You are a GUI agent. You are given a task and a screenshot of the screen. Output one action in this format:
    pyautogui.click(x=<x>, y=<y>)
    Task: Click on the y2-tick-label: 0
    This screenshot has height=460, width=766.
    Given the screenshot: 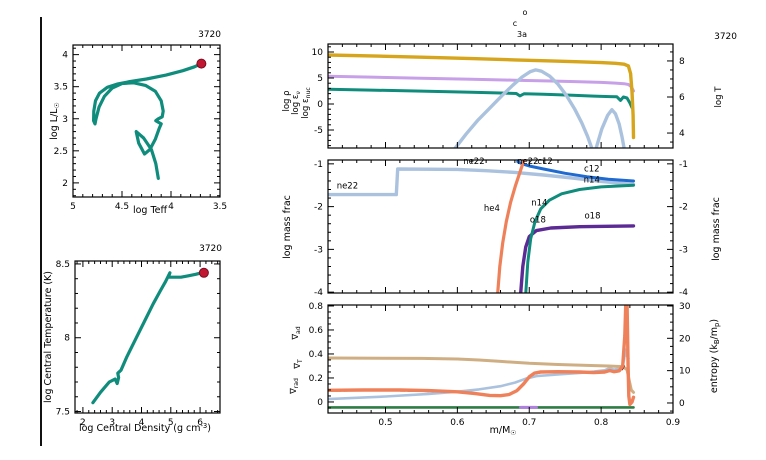 What is the action you would take?
    pyautogui.click(x=682, y=404)
    